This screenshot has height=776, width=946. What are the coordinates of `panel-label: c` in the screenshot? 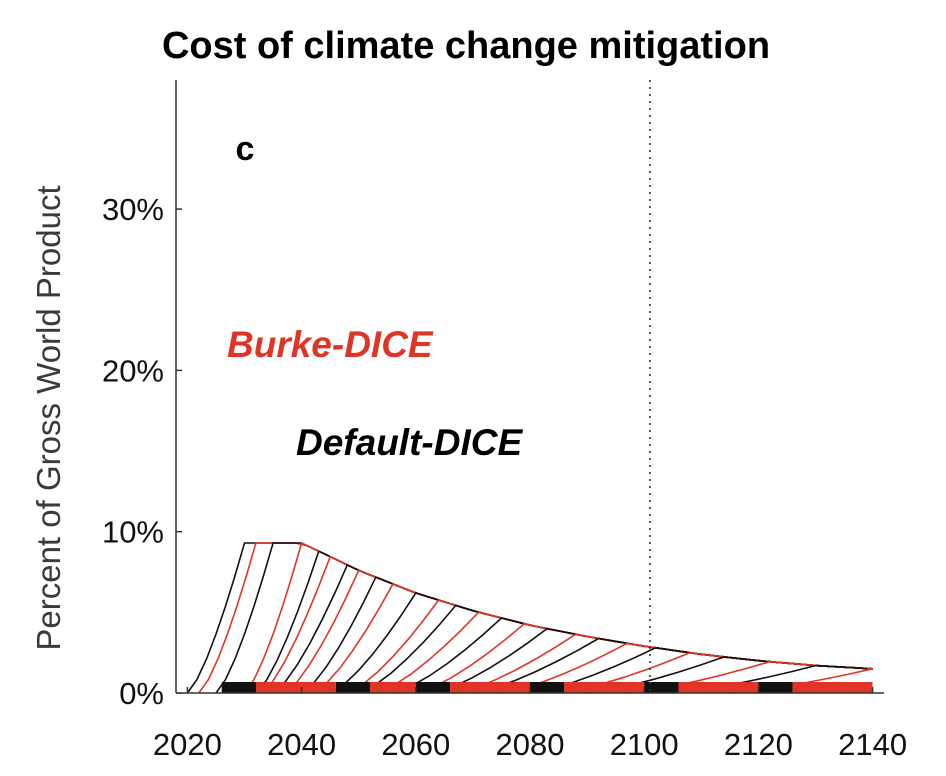 It's located at (245, 149).